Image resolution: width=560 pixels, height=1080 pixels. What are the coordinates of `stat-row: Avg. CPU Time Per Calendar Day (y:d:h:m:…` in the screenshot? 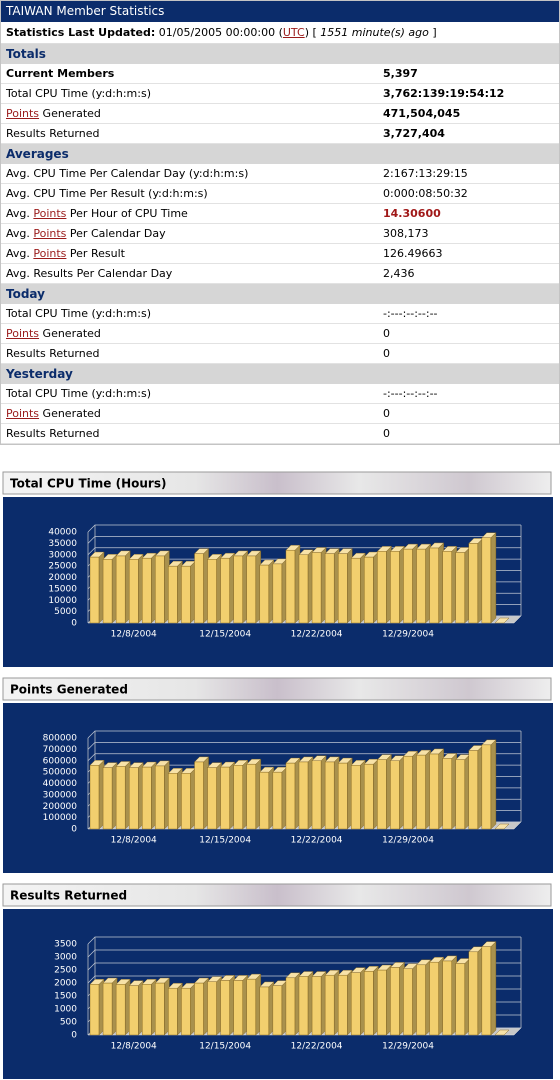 It's located at (280, 174).